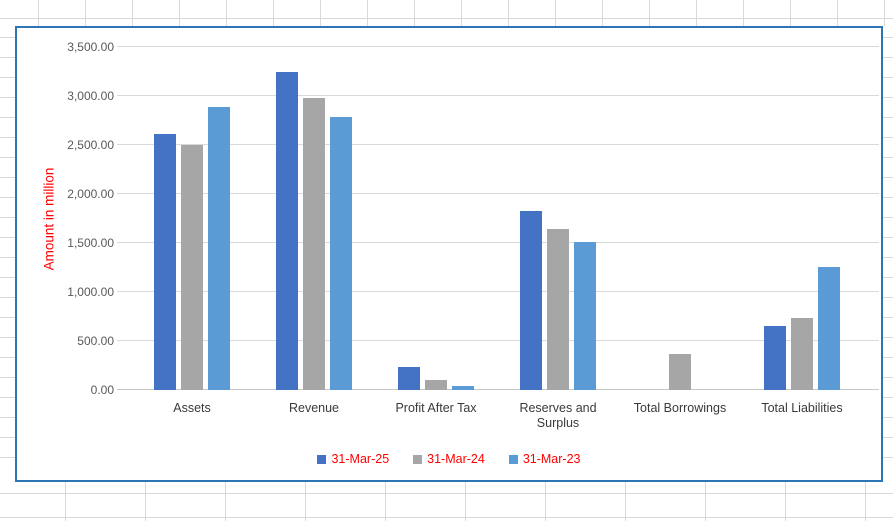 The image size is (893, 521). What do you see at coordinates (90, 145) in the screenshot?
I see `y-tick-label: 2,500.00` at bounding box center [90, 145].